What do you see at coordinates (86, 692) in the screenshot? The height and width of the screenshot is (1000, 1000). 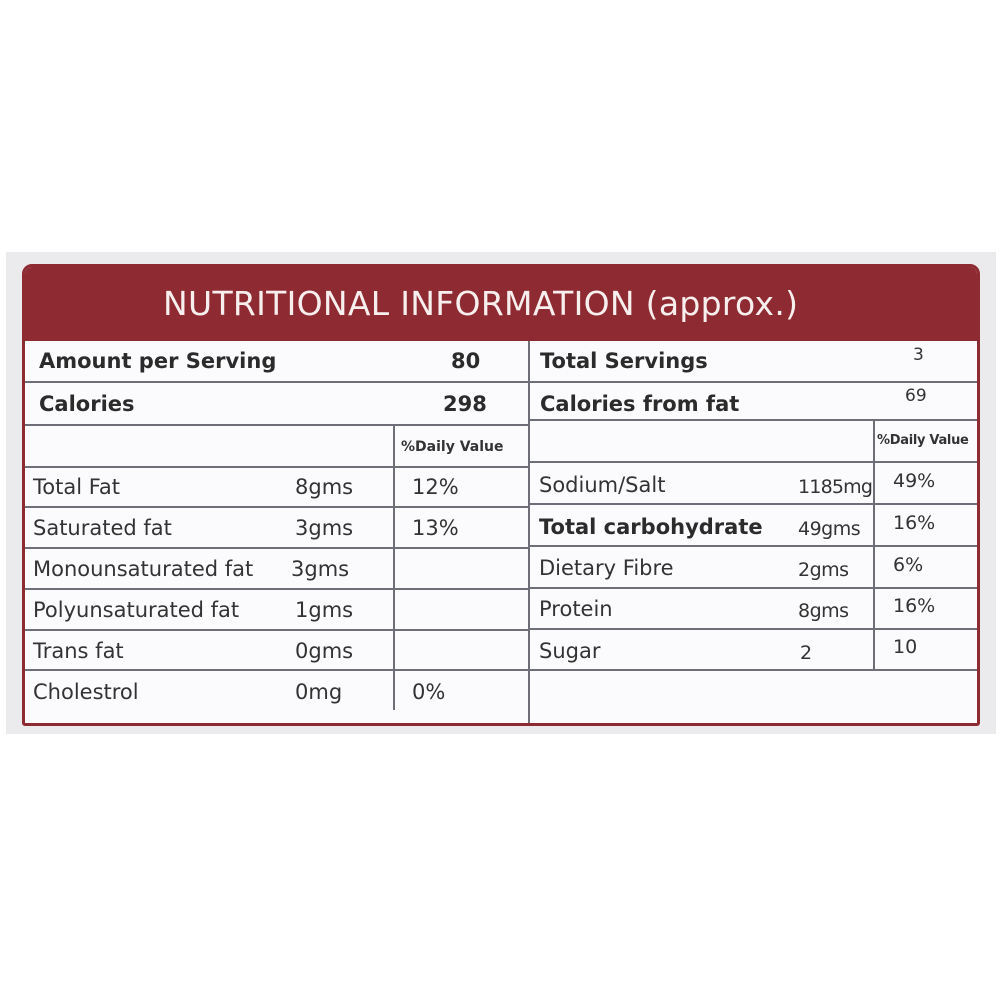 I see `nutrient-name: Cholestrol` at bounding box center [86, 692].